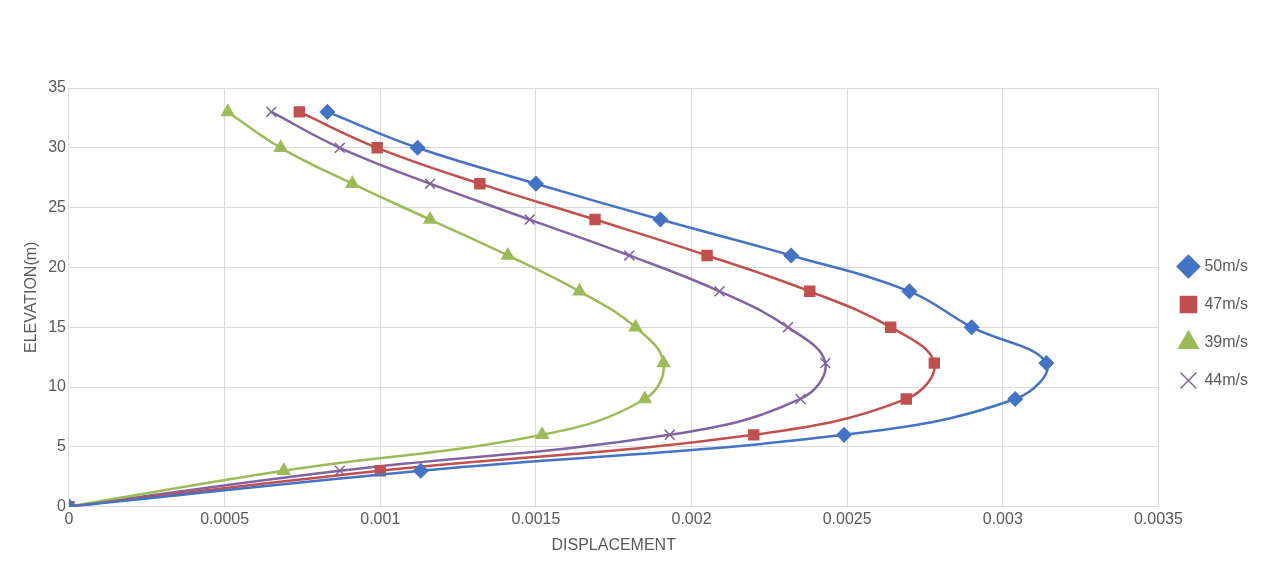  Describe the element at coordinates (1002, 518) in the screenshot. I see `x-tick-label: 0.003` at that location.